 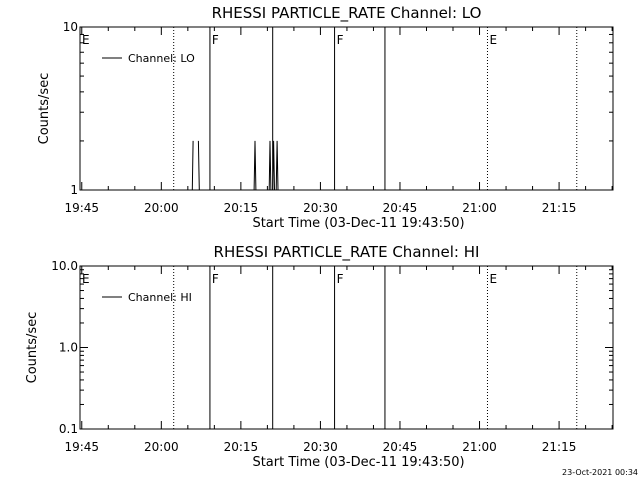 What do you see at coordinates (70, 27) in the screenshot?
I see `y-tick-label: 10` at bounding box center [70, 27].